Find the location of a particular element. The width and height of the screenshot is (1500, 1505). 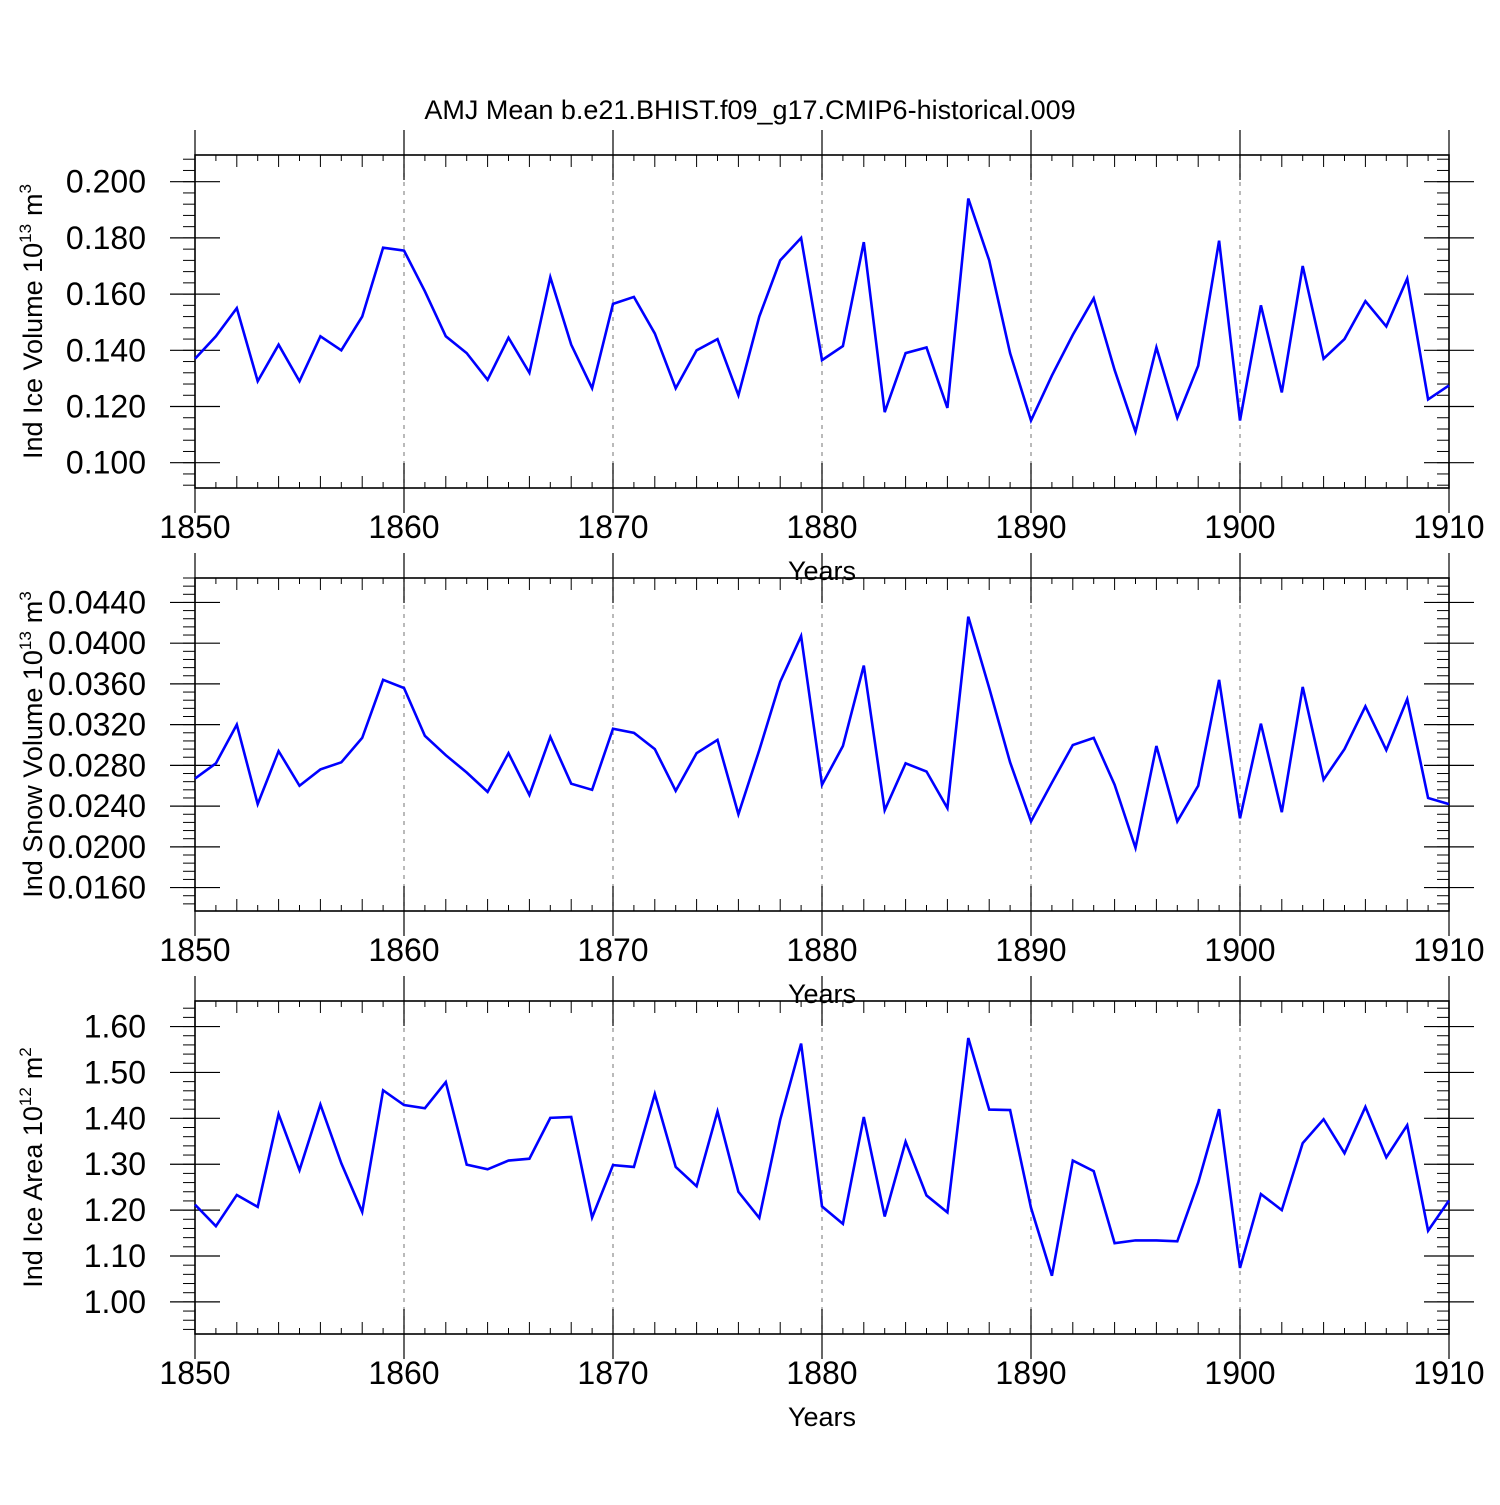

y-tick-label: 0.0440 is located at coordinates (97, 602).